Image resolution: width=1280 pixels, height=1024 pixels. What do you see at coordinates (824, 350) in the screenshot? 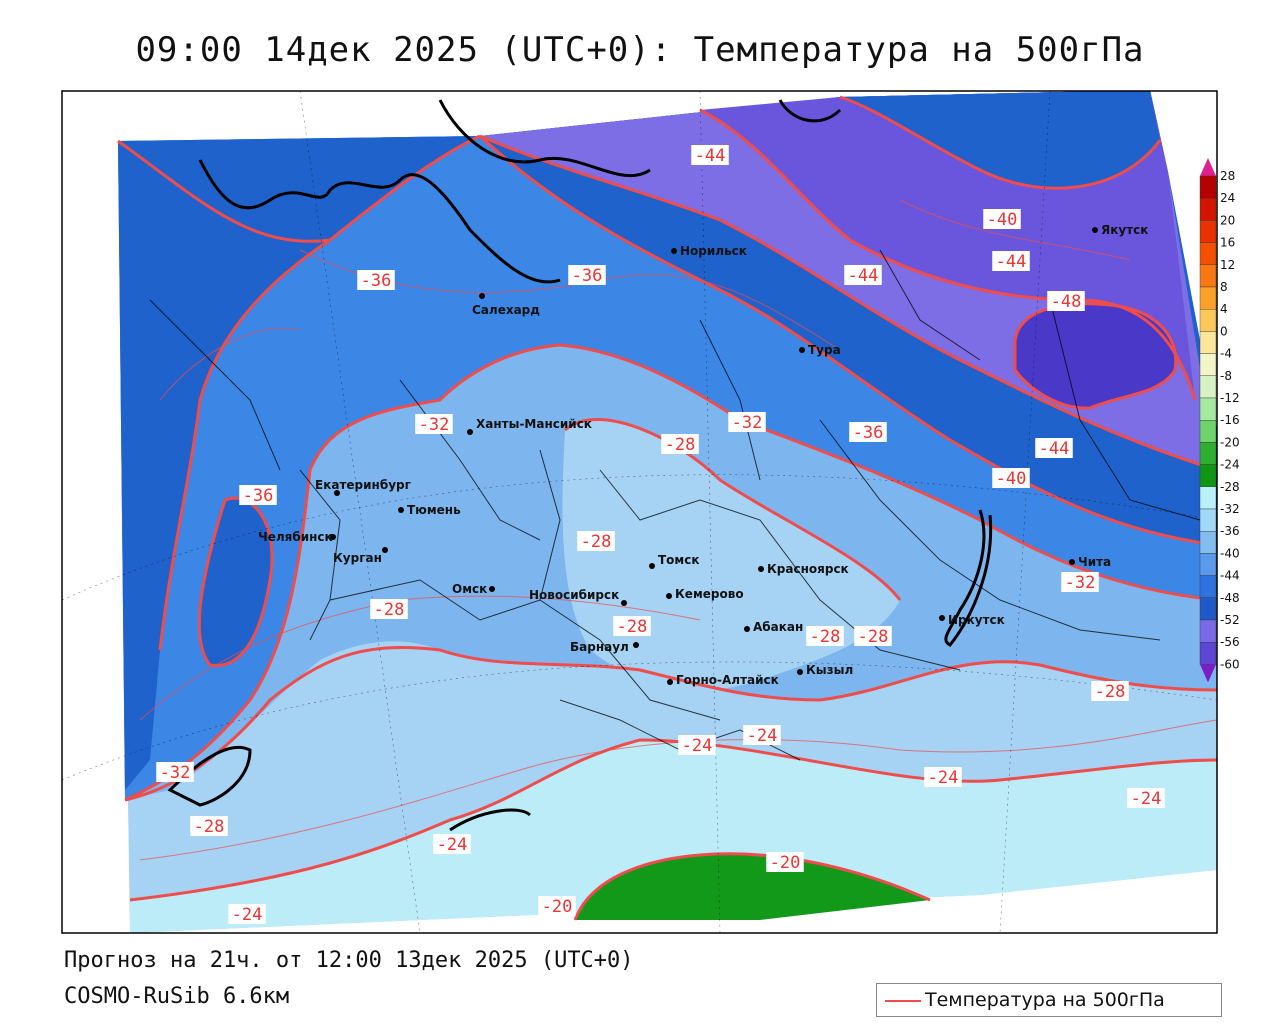
I see `city-label: Тура` at bounding box center [824, 350].